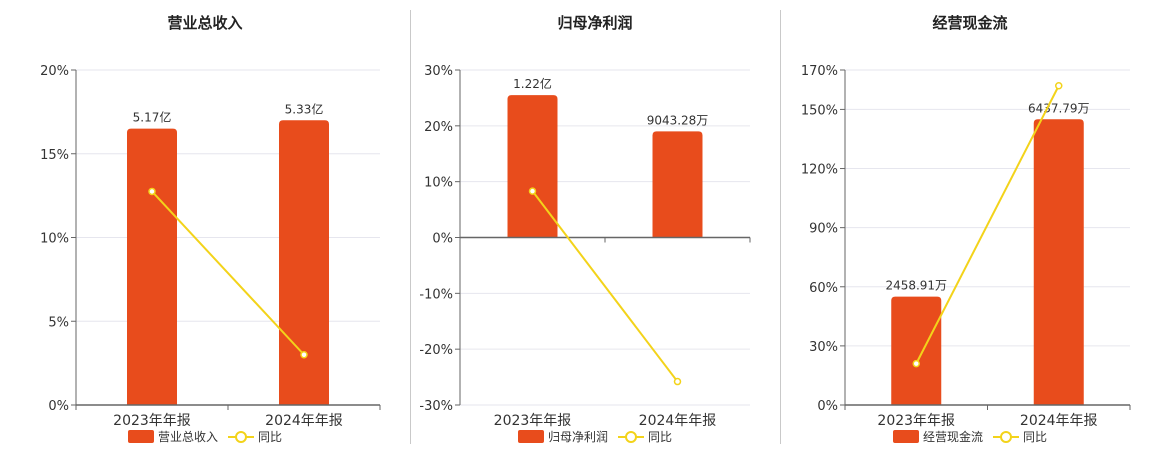 The image size is (1160, 450). I want to click on bar-value-label: 6437.79万, so click(1059, 108).